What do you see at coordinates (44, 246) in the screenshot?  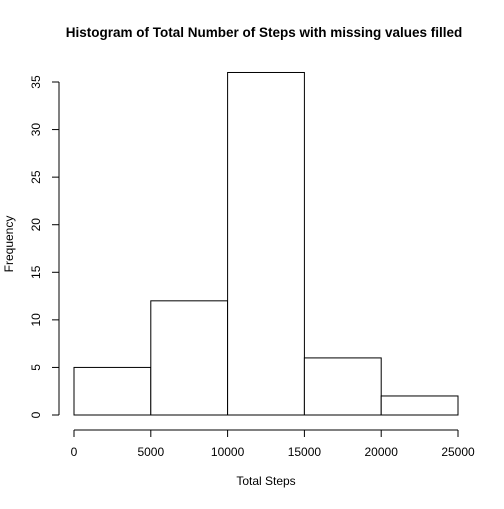 I see `y-axis: 0 5 10 15 20 25 30 35` at bounding box center [44, 246].